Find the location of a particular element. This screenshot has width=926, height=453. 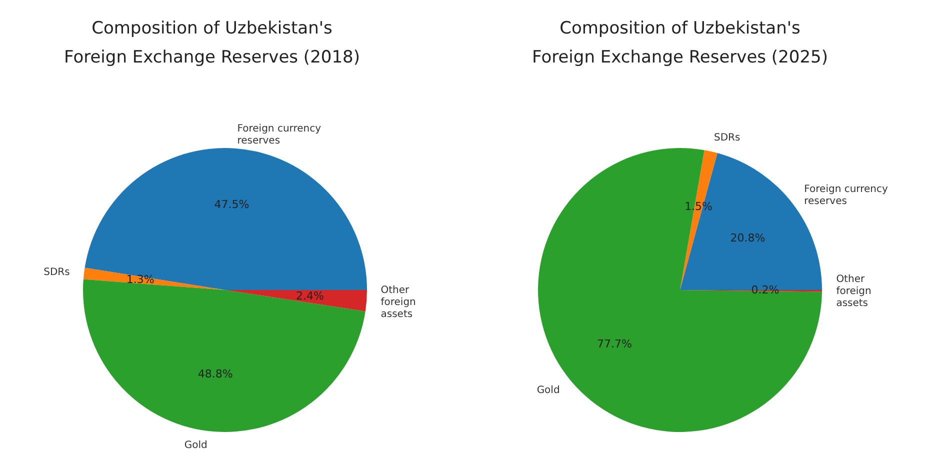

chart-title: Composition of Uzbekistan's Foreign Exchange Reserves (2018) is located at coordinates (212, 43).